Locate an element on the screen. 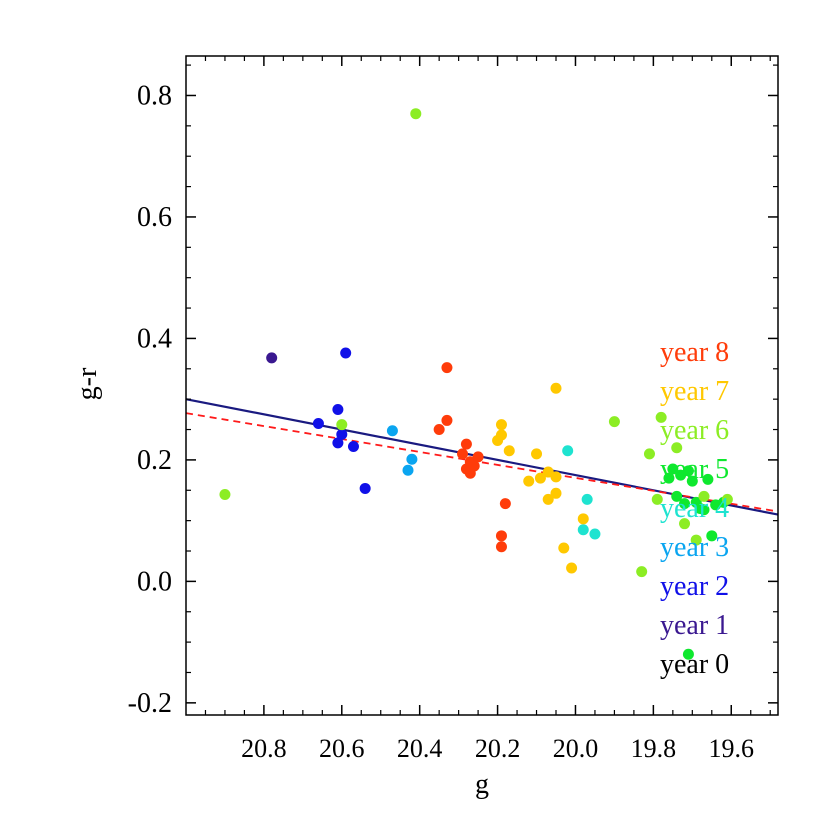 The width and height of the screenshot is (830, 830). legend-year-4: year 4 is located at coordinates (694, 508).